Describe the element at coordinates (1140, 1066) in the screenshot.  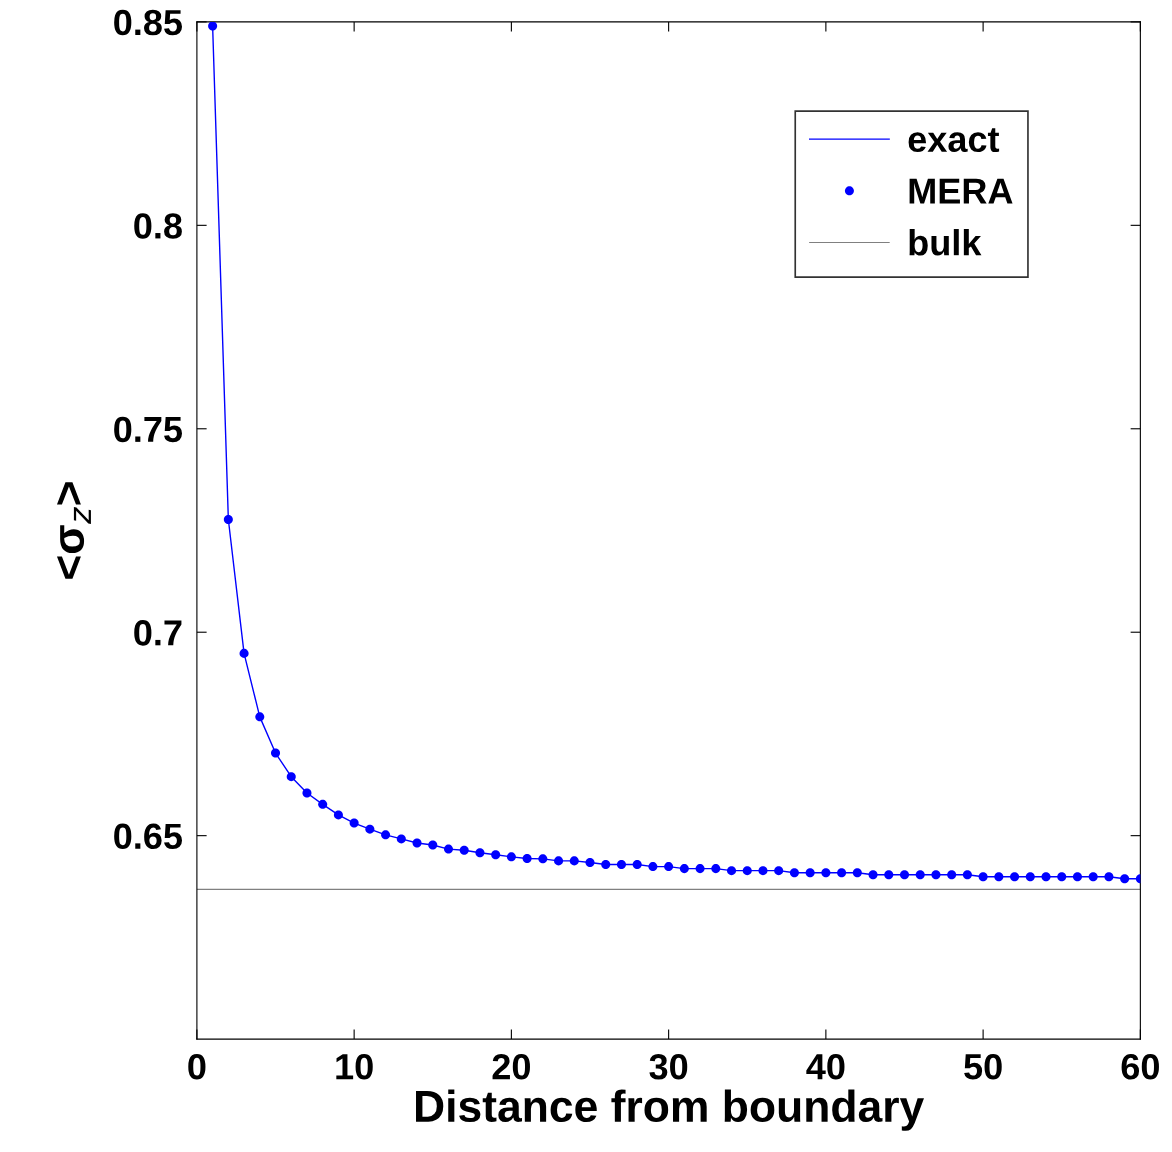
I see `x-tick-label: 60` at that location.